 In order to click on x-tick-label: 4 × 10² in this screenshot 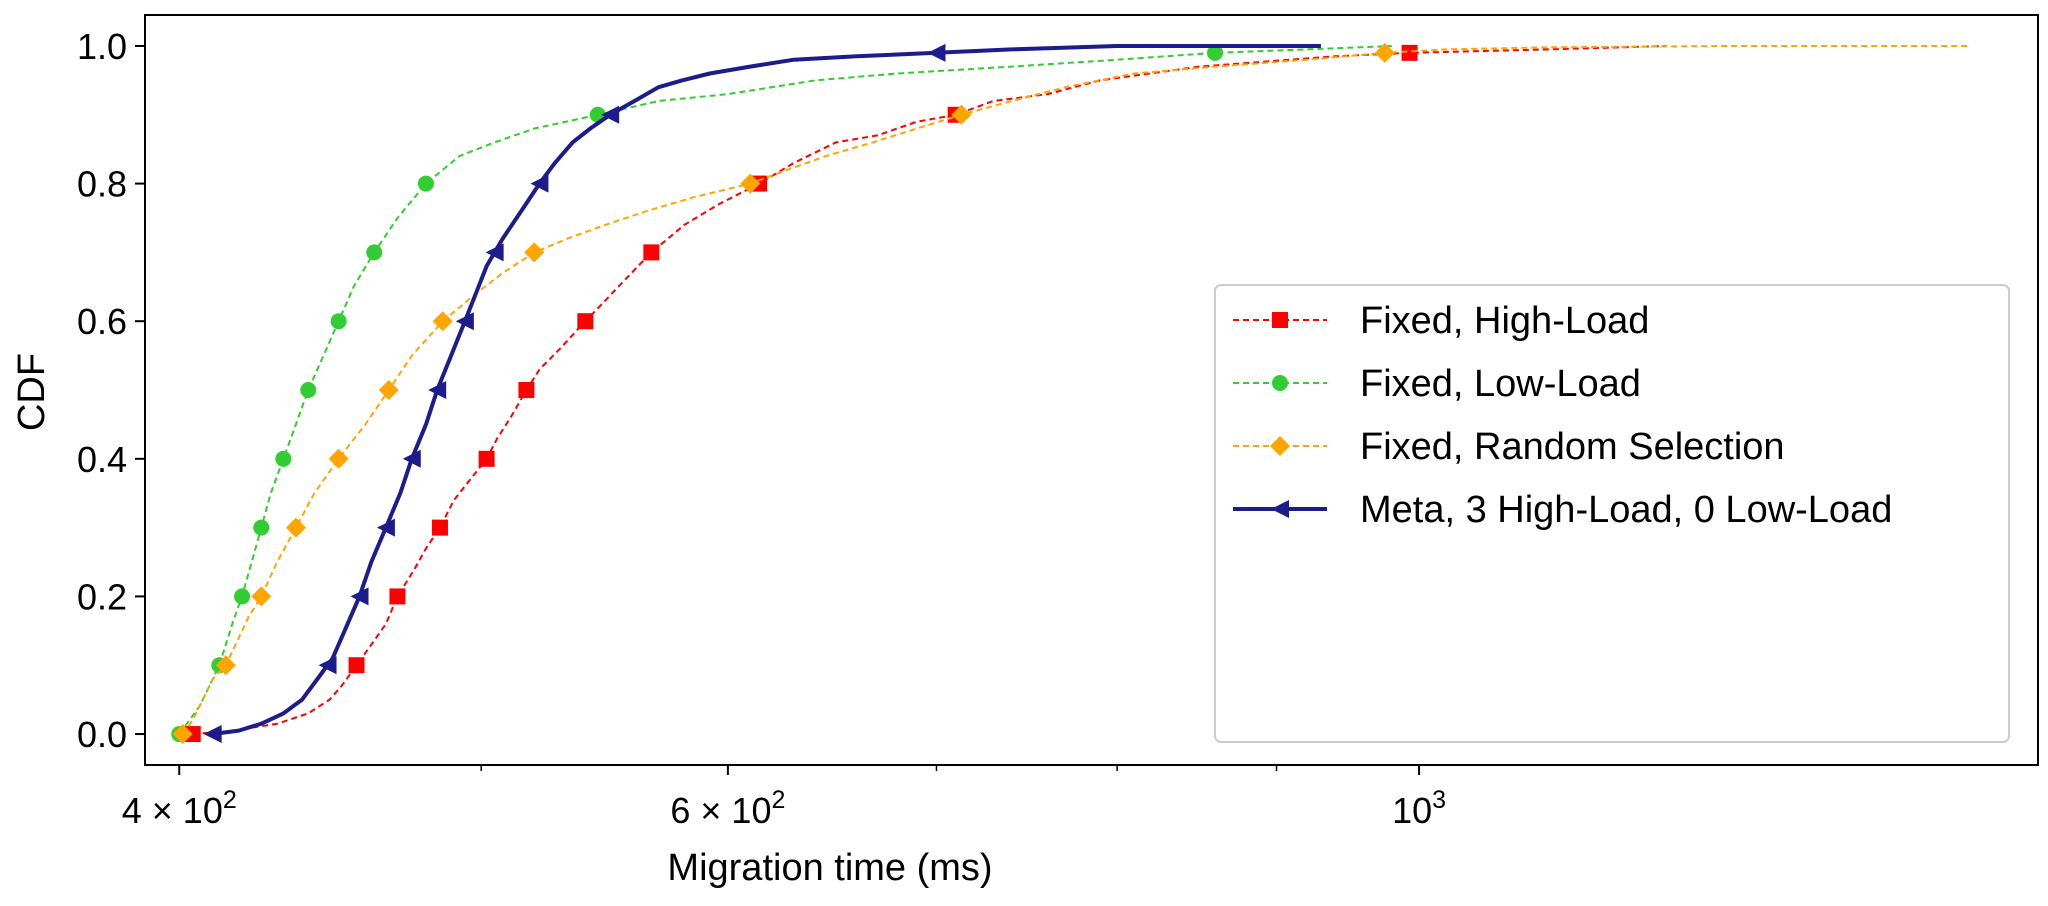, I will do `click(179, 808)`.